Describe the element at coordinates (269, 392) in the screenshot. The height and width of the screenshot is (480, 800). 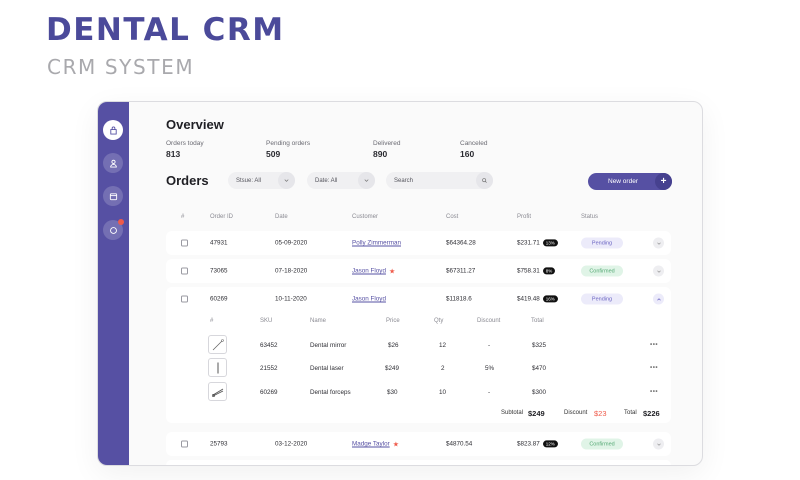
I see `item-sku: 60269` at that location.